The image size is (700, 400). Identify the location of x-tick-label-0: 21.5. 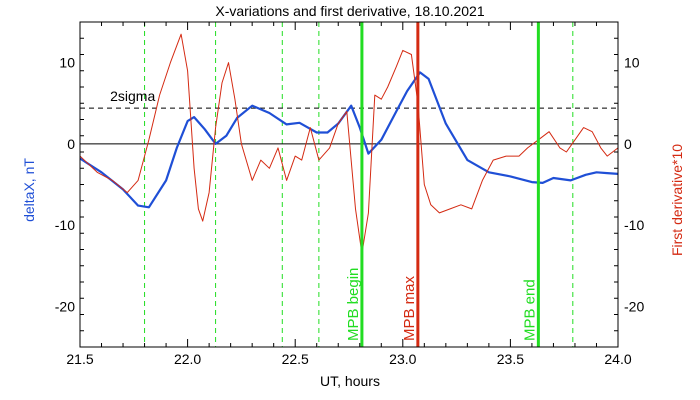
(79, 359).